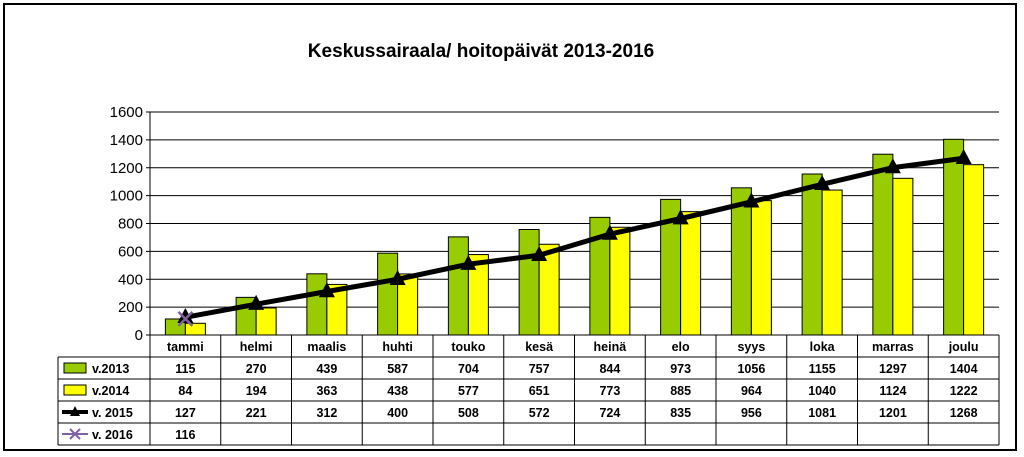 Image resolution: width=1024 pixels, height=457 pixels. What do you see at coordinates (130, 251) in the screenshot?
I see `y-tick-label: 600` at bounding box center [130, 251].